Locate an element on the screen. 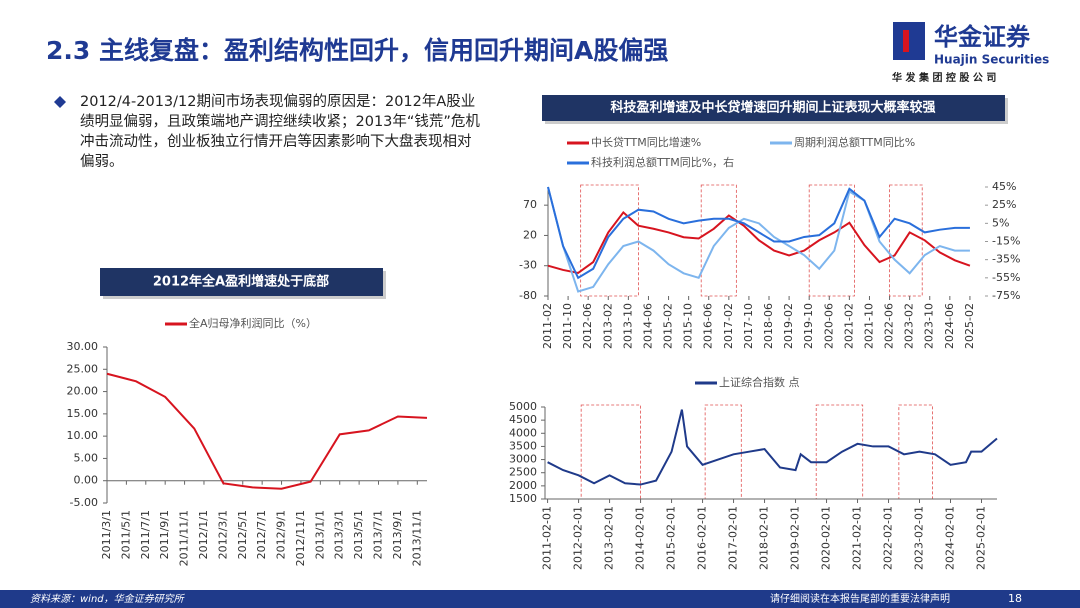 Image resolution: width=1080 pixels, height=608 pixels. x-tick-label: 2024-02-01 is located at coordinates (950, 538).